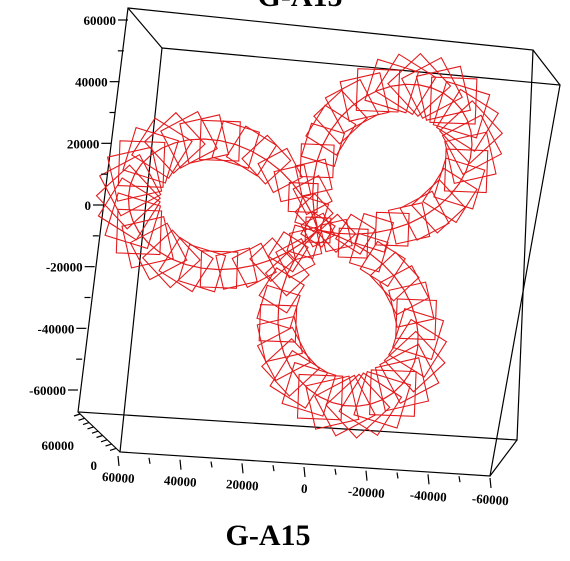  What do you see at coordinates (83, 143) in the screenshot?
I see `y-tick-label: 20000` at bounding box center [83, 143].